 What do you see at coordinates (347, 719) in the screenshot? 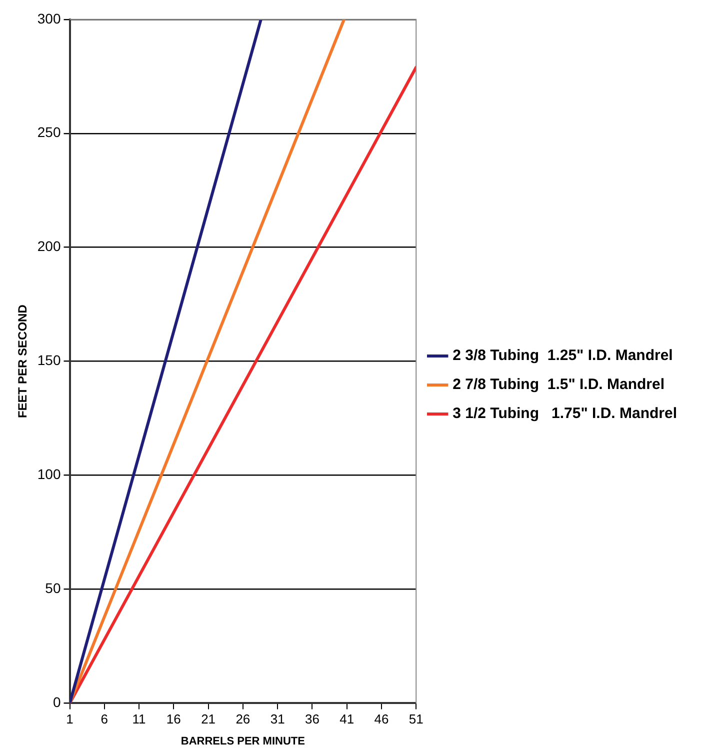
I see `x-tick-label: 41` at bounding box center [347, 719].